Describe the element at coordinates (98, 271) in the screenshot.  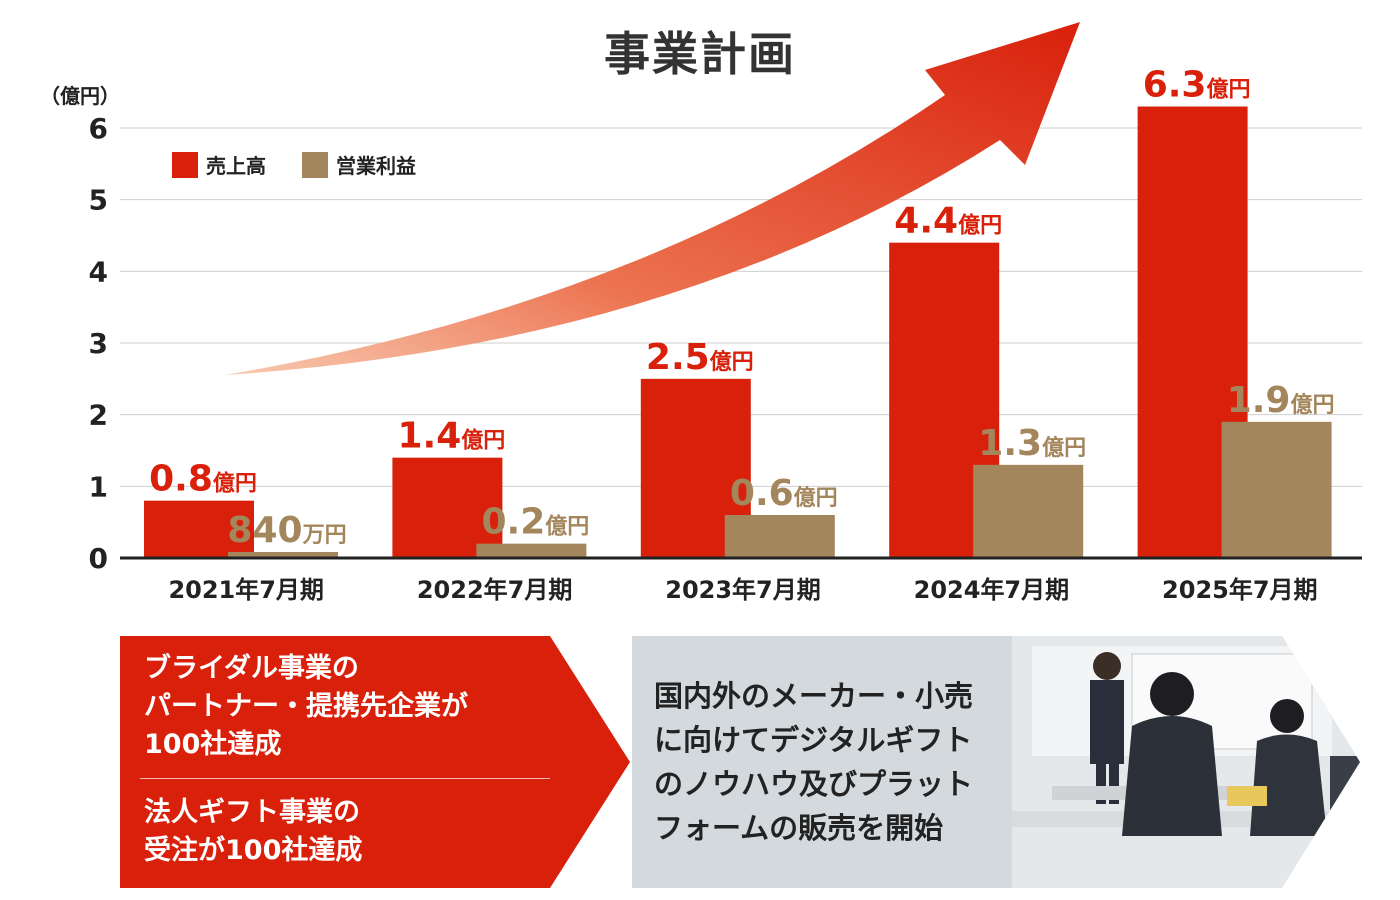
I see `y-tick-label: 4` at that location.